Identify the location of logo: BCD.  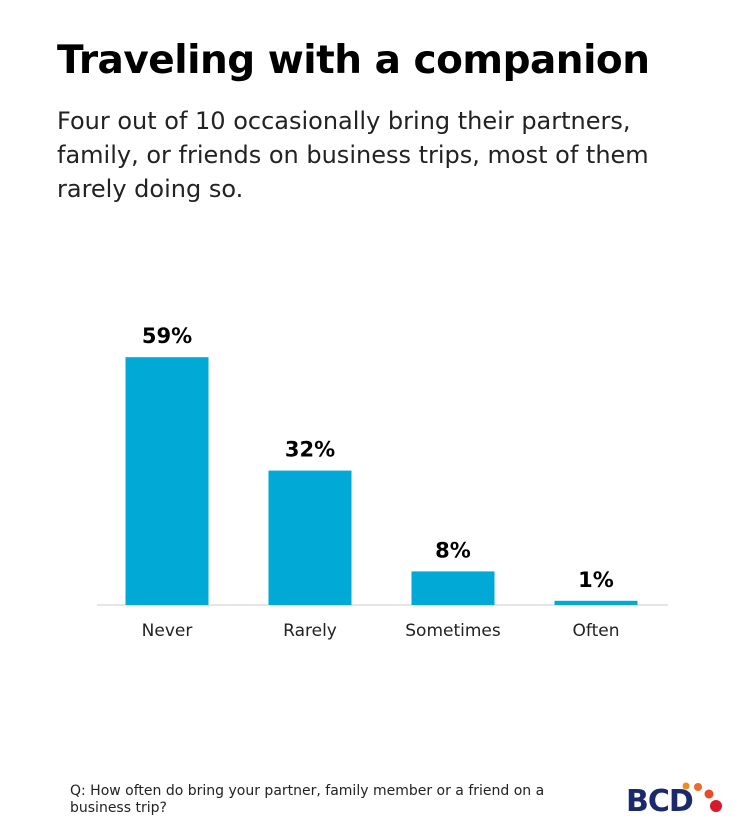
(660, 801).